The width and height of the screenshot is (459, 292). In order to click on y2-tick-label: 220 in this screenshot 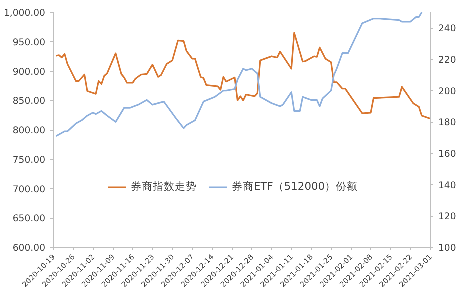, I will do `click(447, 60)`.